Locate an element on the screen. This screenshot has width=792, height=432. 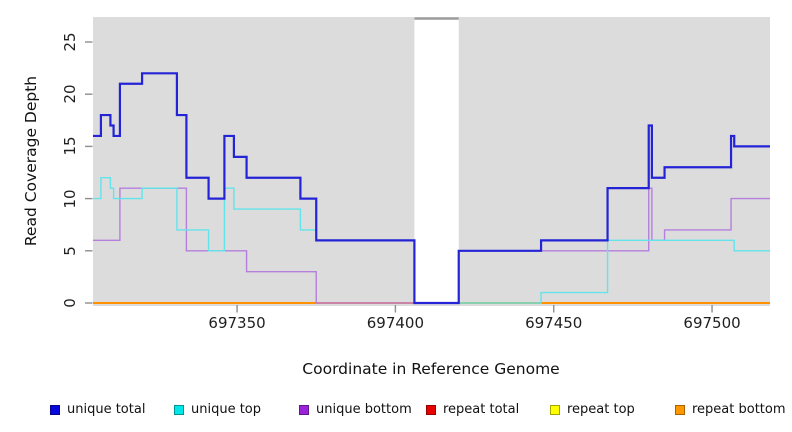
masked-region is located at coordinates (436, 160).